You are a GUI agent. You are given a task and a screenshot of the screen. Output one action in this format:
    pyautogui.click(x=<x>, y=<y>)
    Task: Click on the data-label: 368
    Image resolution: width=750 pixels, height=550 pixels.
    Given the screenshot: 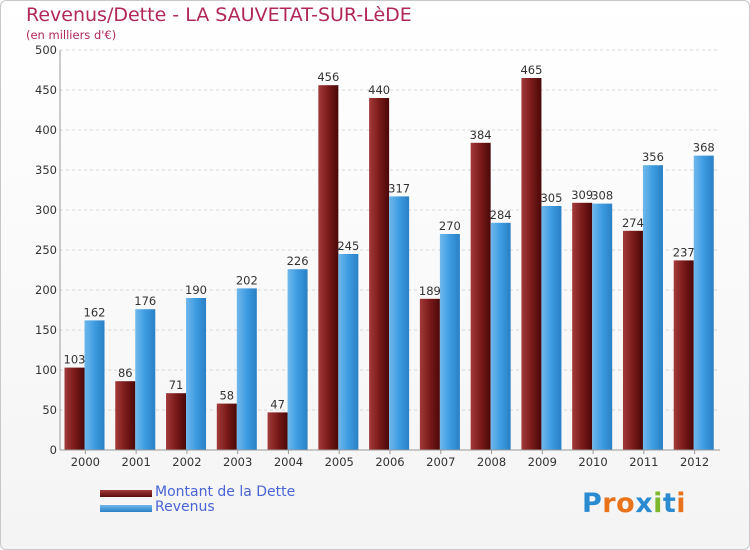 What is the action you would take?
    pyautogui.click(x=704, y=148)
    